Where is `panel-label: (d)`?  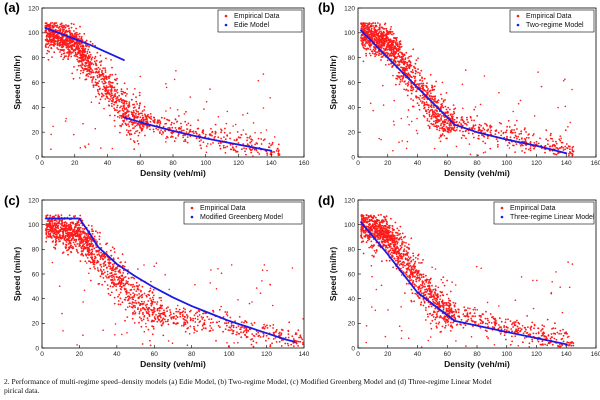
panel-label: (d) is located at coordinates (326, 200).